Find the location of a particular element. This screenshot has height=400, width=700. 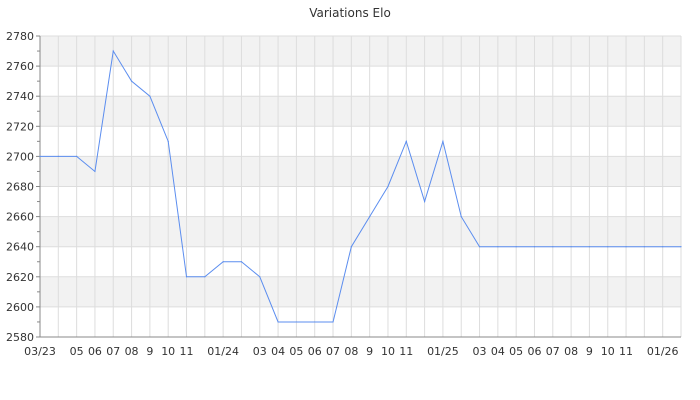

y-tick-label: 2700 is located at coordinates (20, 156).